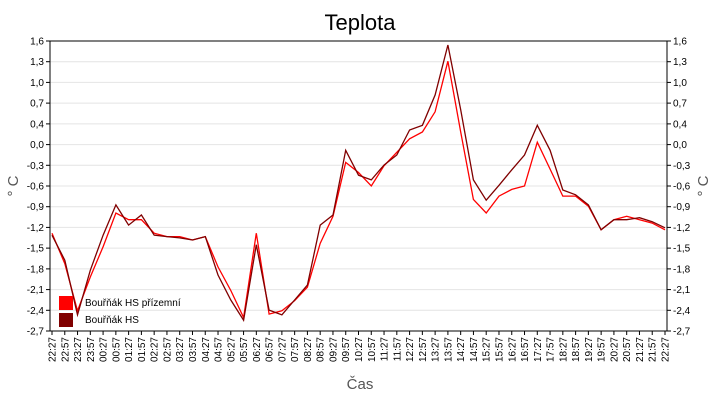 This screenshot has height=400, width=720. Describe the element at coordinates (78, 349) in the screenshot. I see `x-tick-label: 23:27` at that location.